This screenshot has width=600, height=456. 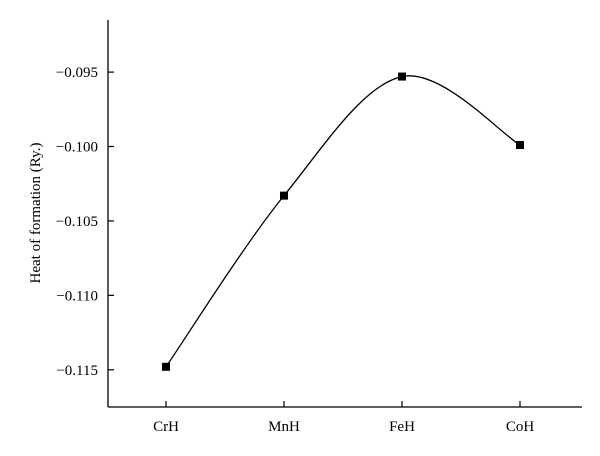 I want to click on x-tick-label: MnH, so click(x=284, y=427).